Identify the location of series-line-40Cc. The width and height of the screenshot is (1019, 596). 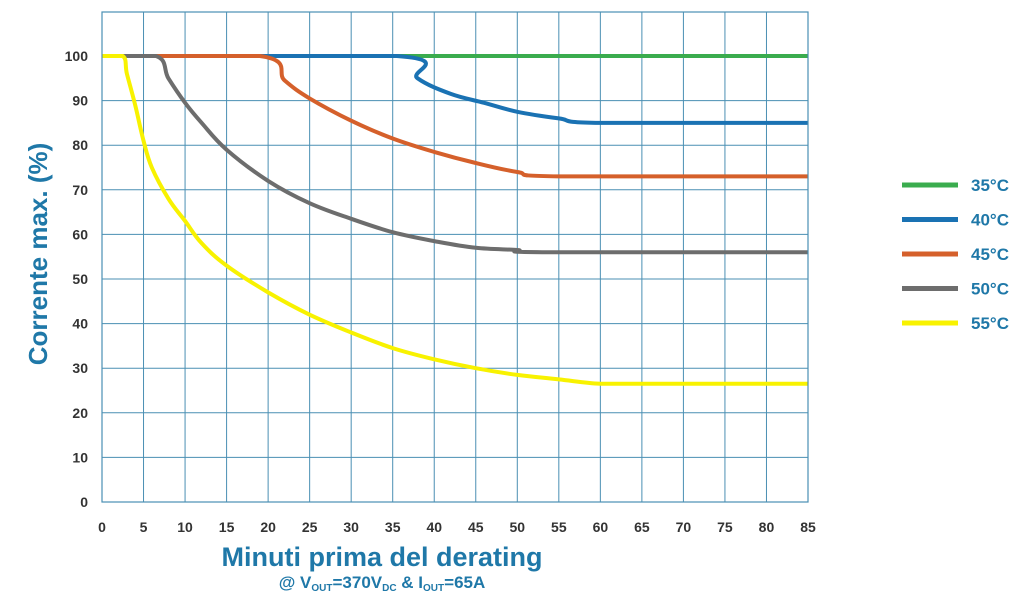
(455, 89).